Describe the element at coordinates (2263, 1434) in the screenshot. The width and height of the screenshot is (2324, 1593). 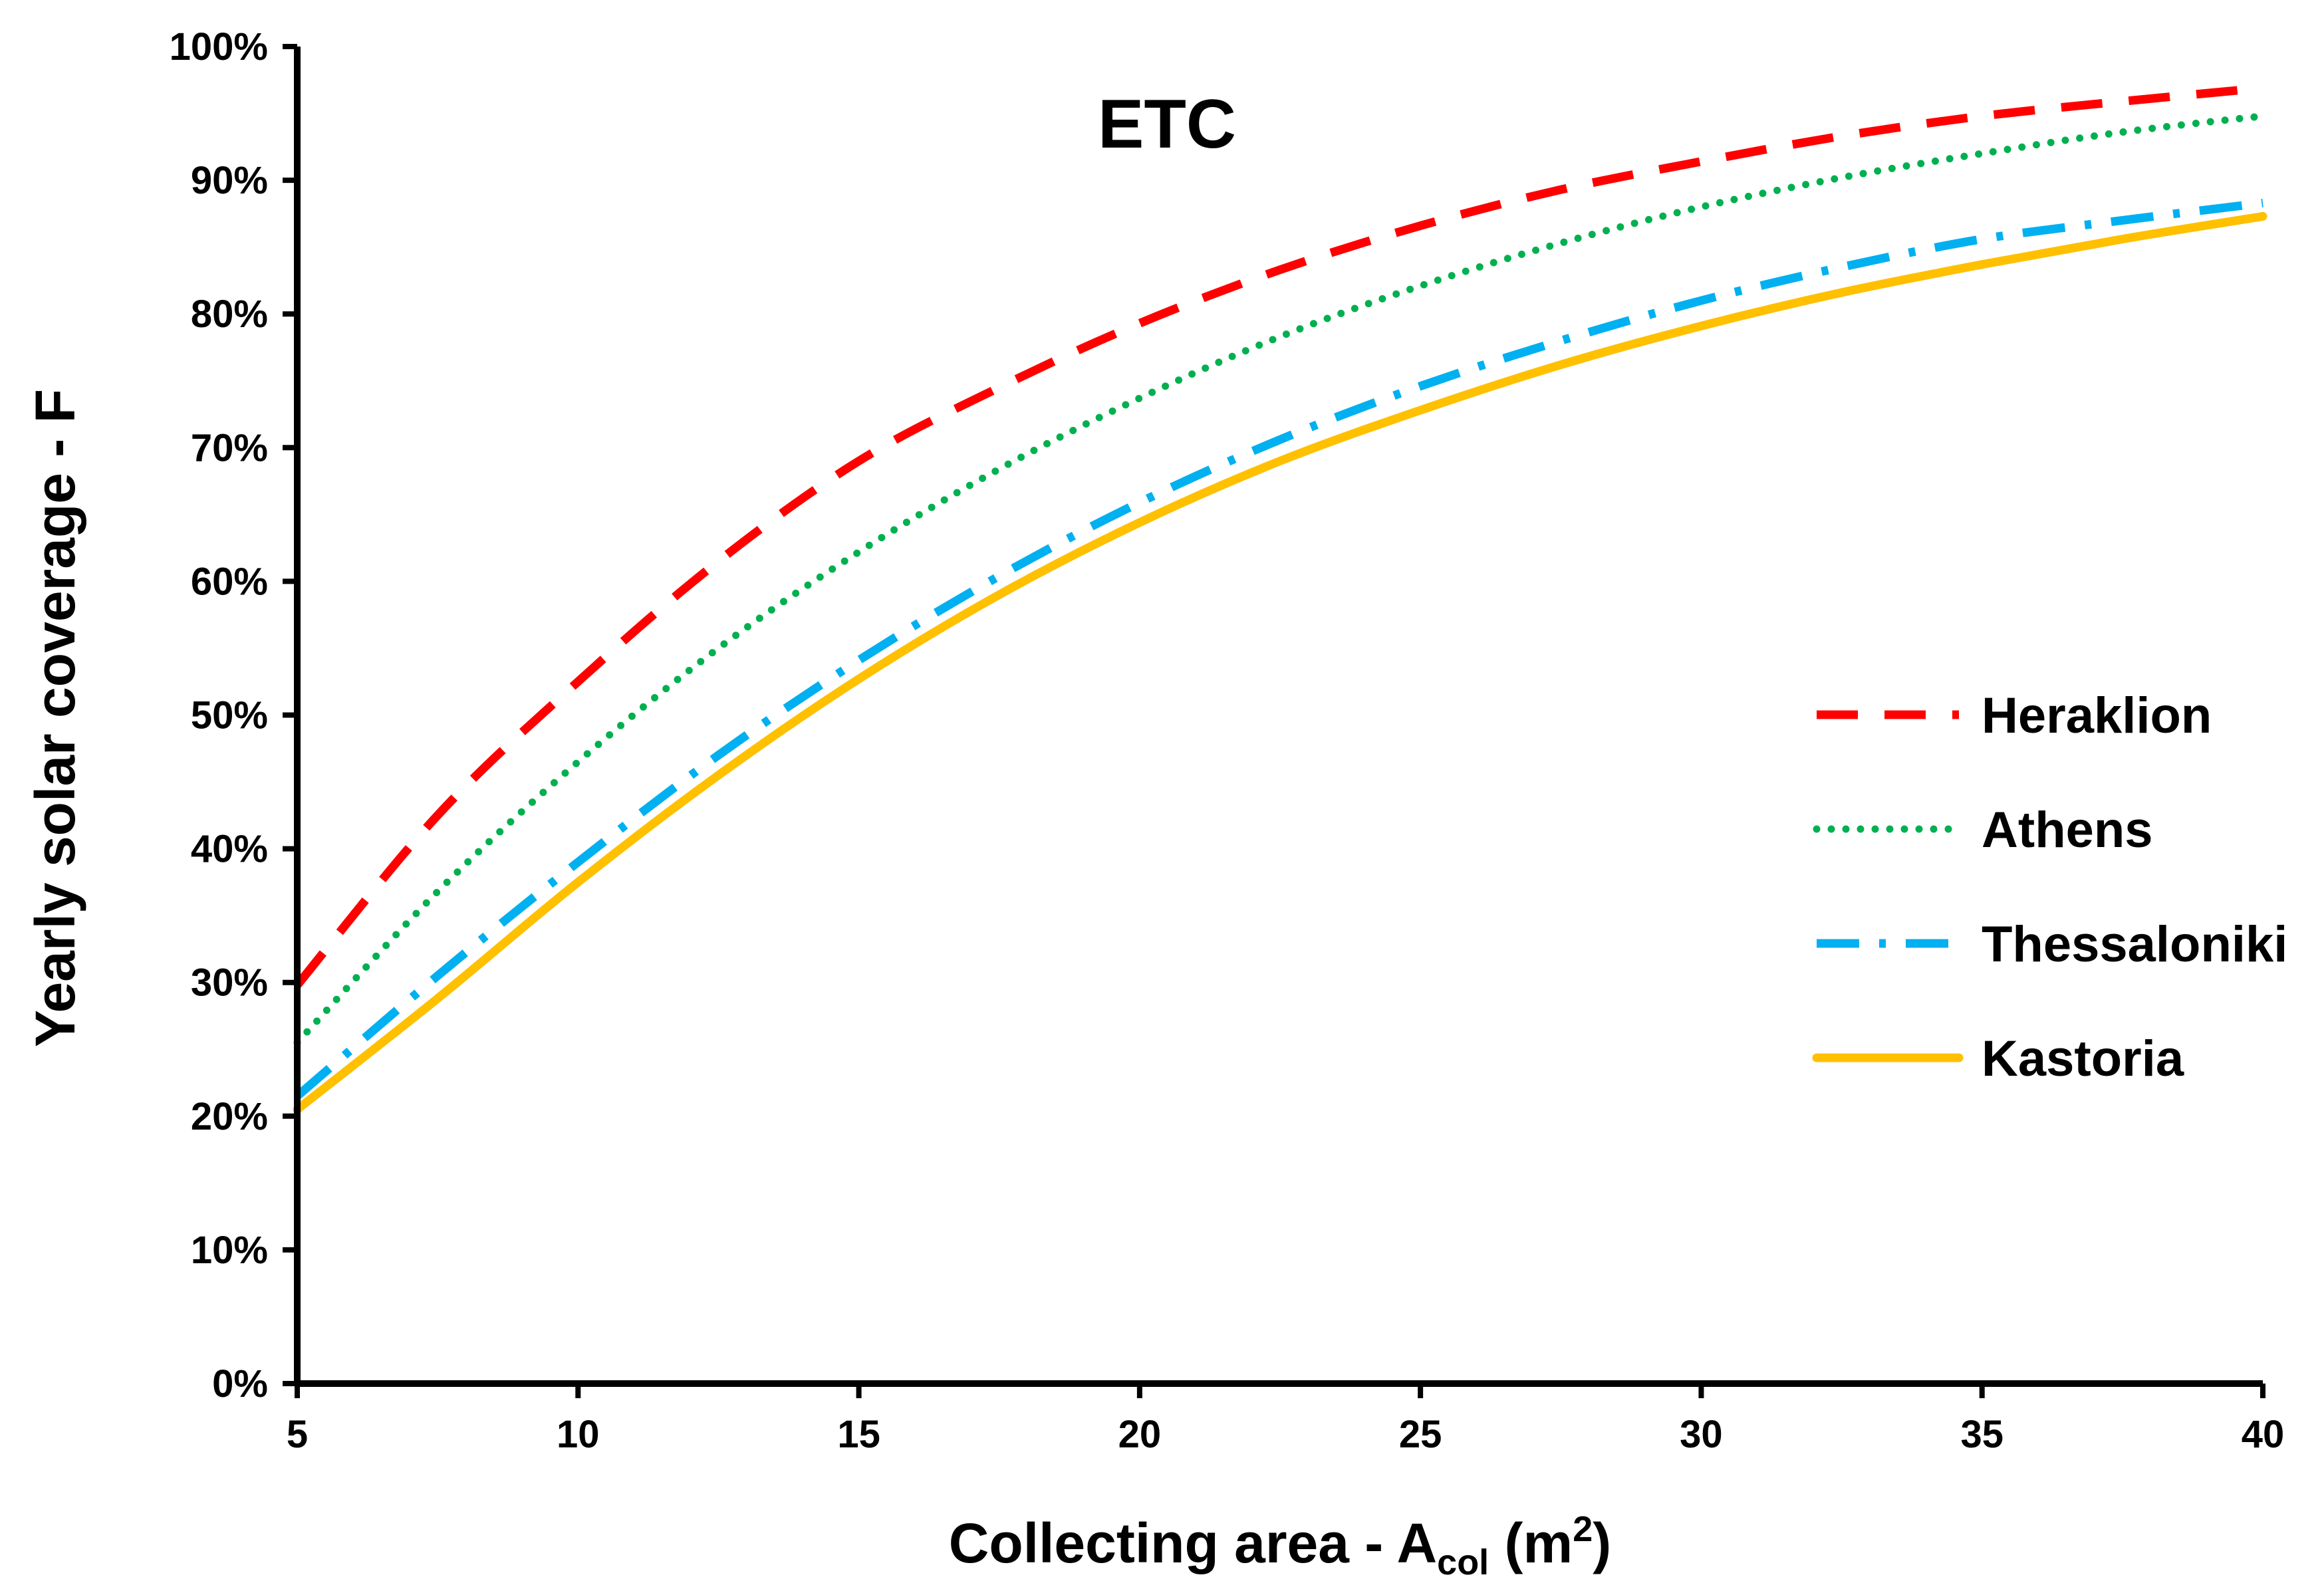
I see `x-tick-label: 40` at that location.